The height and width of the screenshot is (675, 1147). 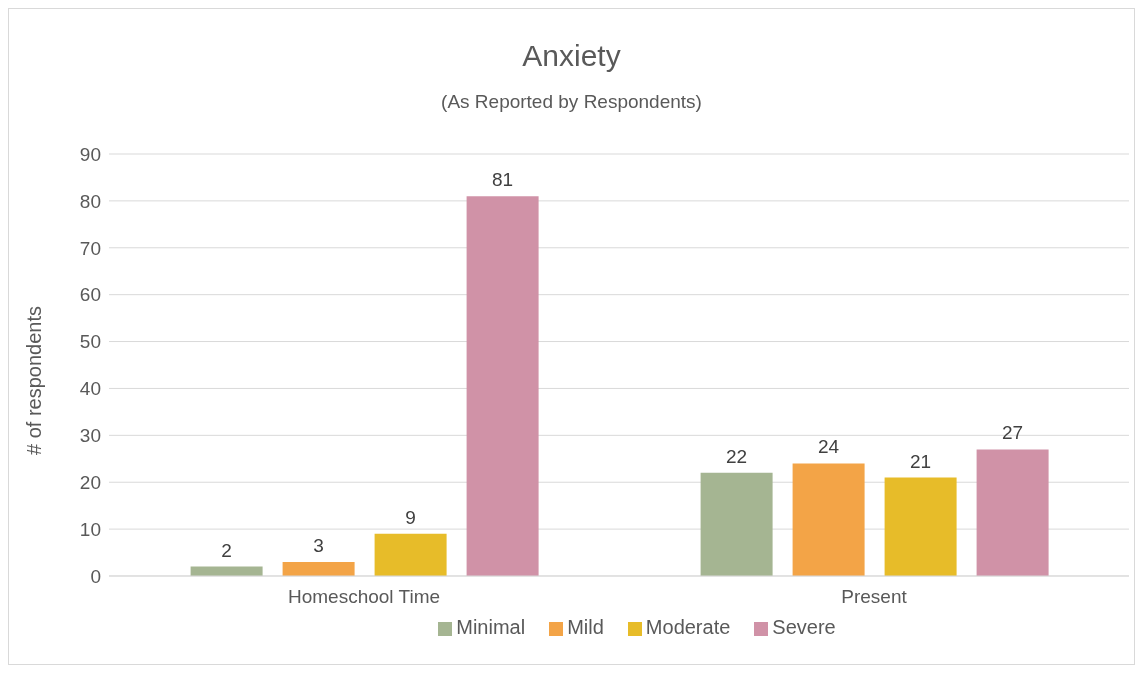 What do you see at coordinates (874, 597) in the screenshot?
I see `x-tick-label: Present` at bounding box center [874, 597].